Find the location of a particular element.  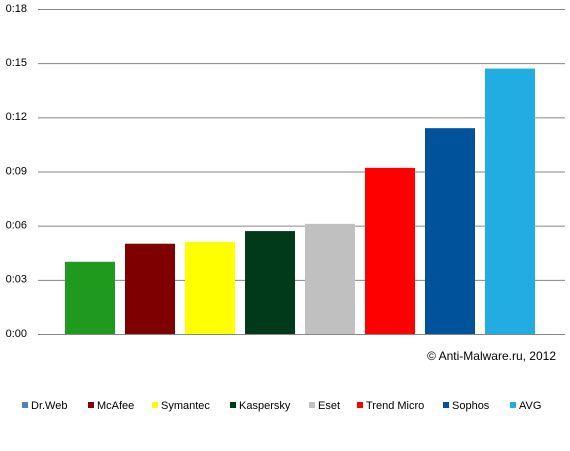

y-tick-label: 0:15 is located at coordinates (16, 63).